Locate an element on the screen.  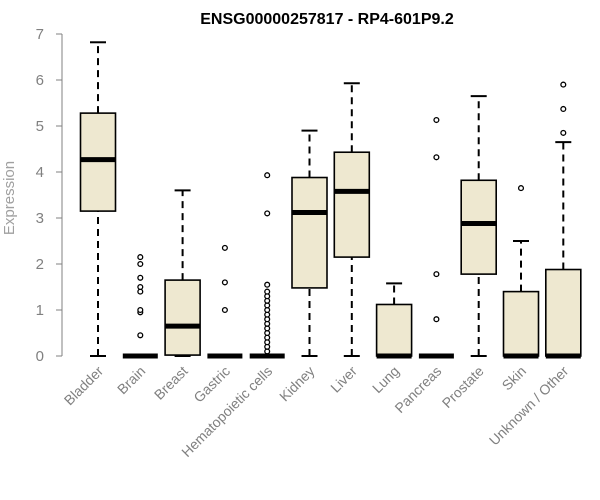
box-brain is located at coordinates (140, 306).